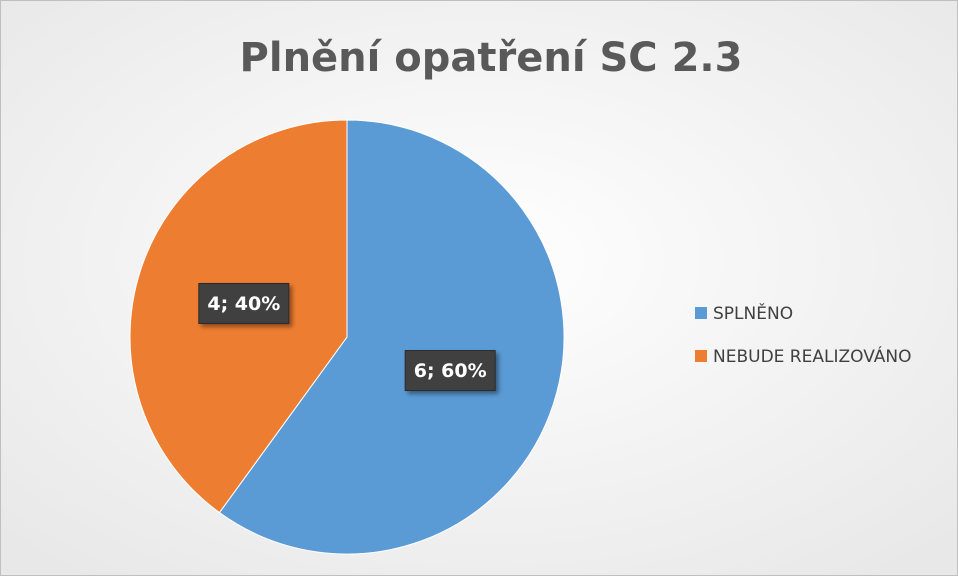 The height and width of the screenshot is (580, 958). What do you see at coordinates (812, 356) in the screenshot?
I see `legend-label: NEBUDE REALIZOVÁNO` at bounding box center [812, 356].